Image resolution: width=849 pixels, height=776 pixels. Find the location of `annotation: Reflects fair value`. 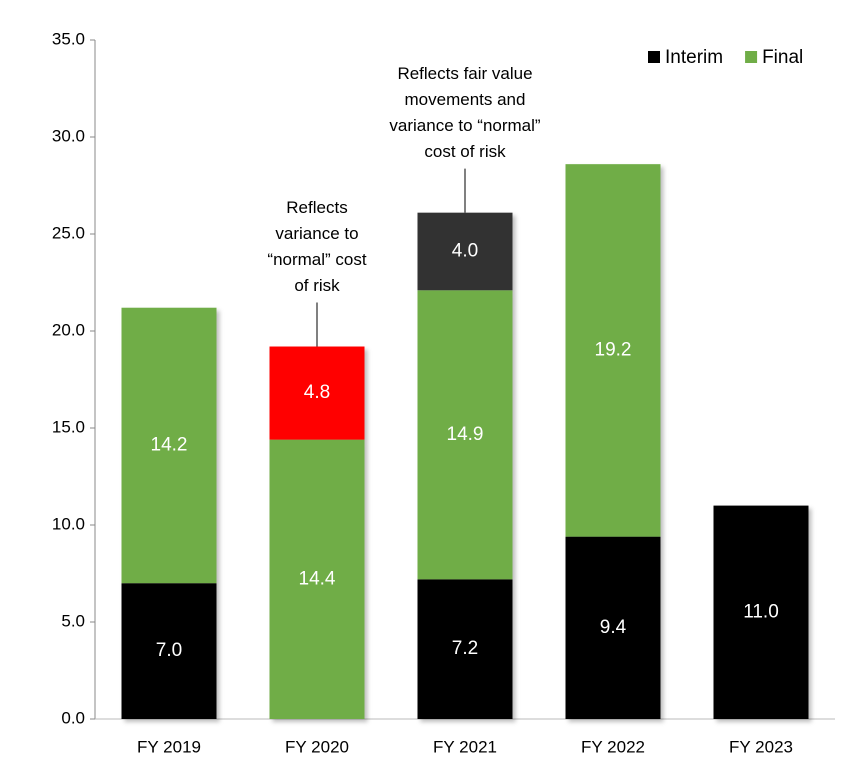

annotation: Reflects fair value is located at coordinates (464, 73).